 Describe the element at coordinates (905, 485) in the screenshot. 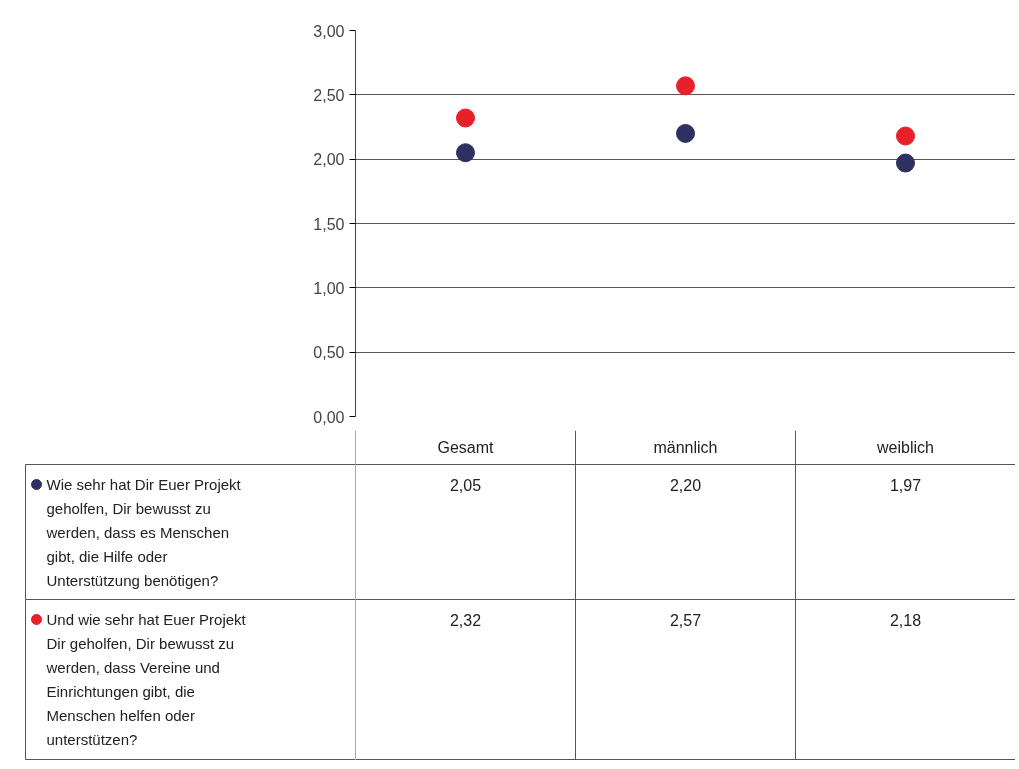

I see `data-label: 1,97` at that location.